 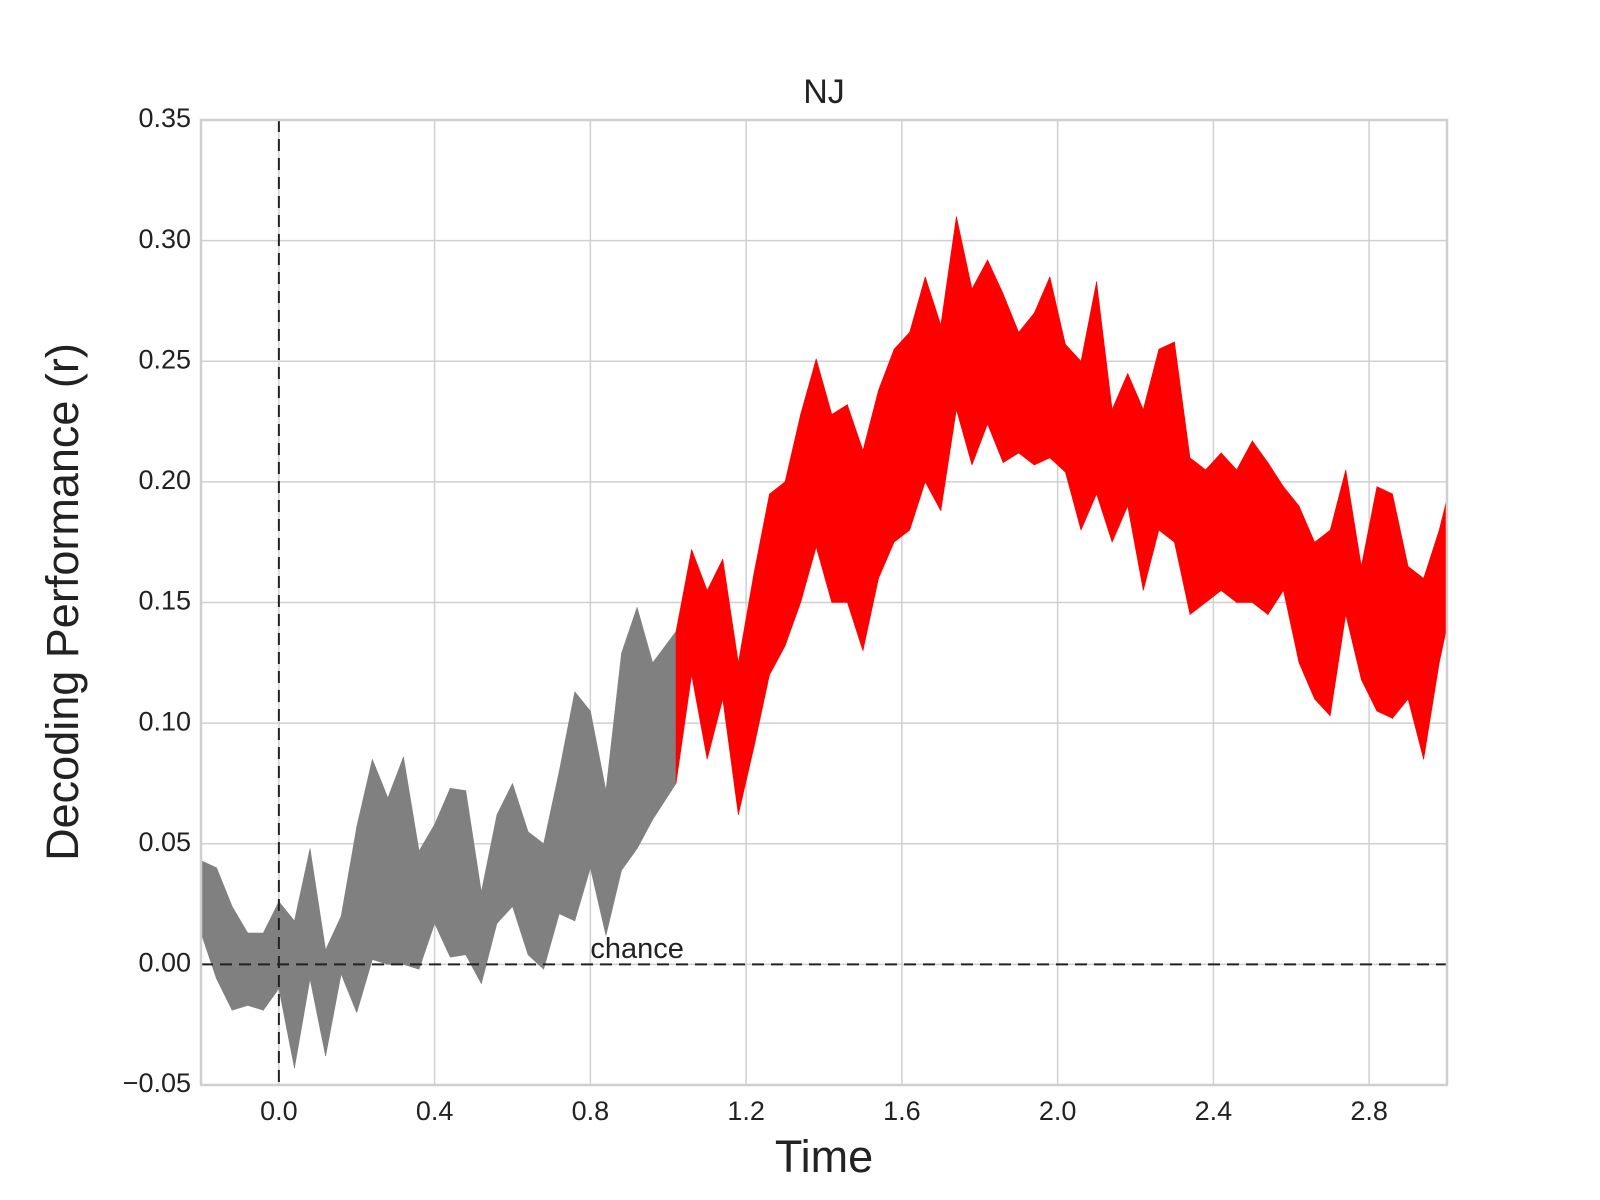 I want to click on y-tick-label: 0.20, so click(x=164, y=480).